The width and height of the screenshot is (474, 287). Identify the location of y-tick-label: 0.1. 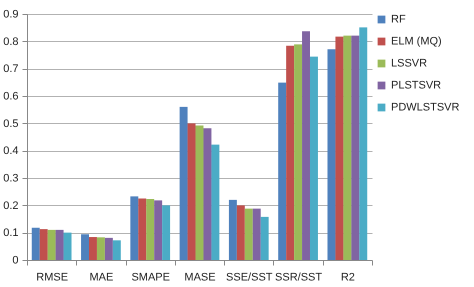
(10, 233).